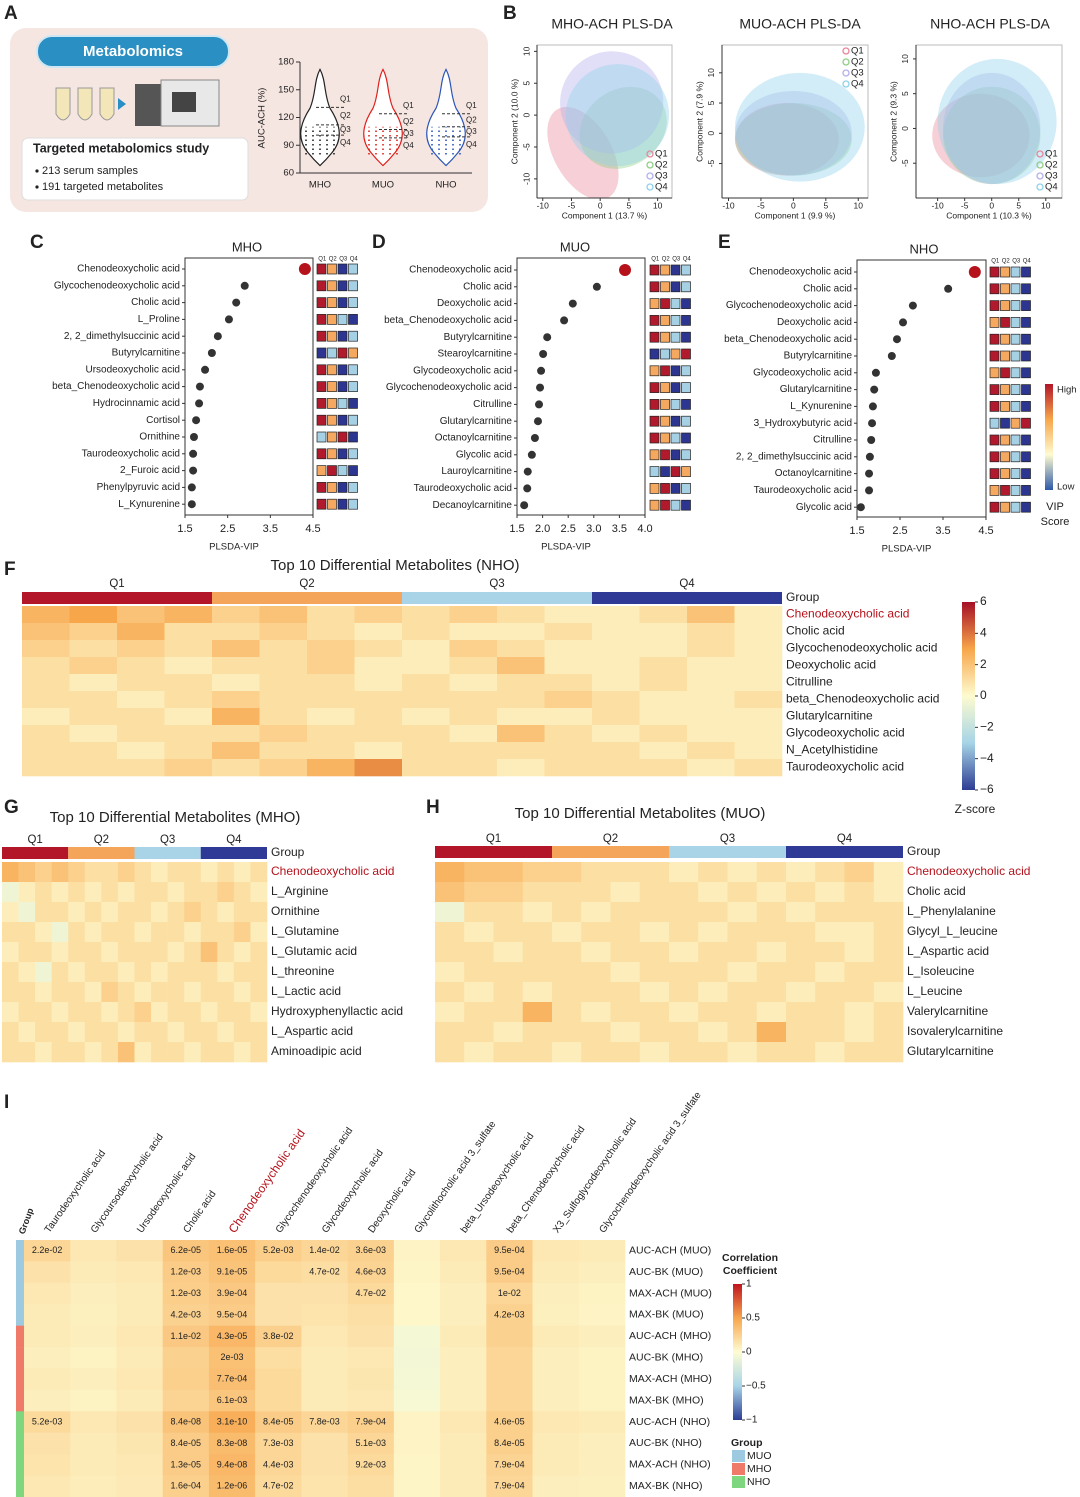 Image resolution: width=1080 pixels, height=1497 pixels. I want to click on group-bar, so click(101, 853).